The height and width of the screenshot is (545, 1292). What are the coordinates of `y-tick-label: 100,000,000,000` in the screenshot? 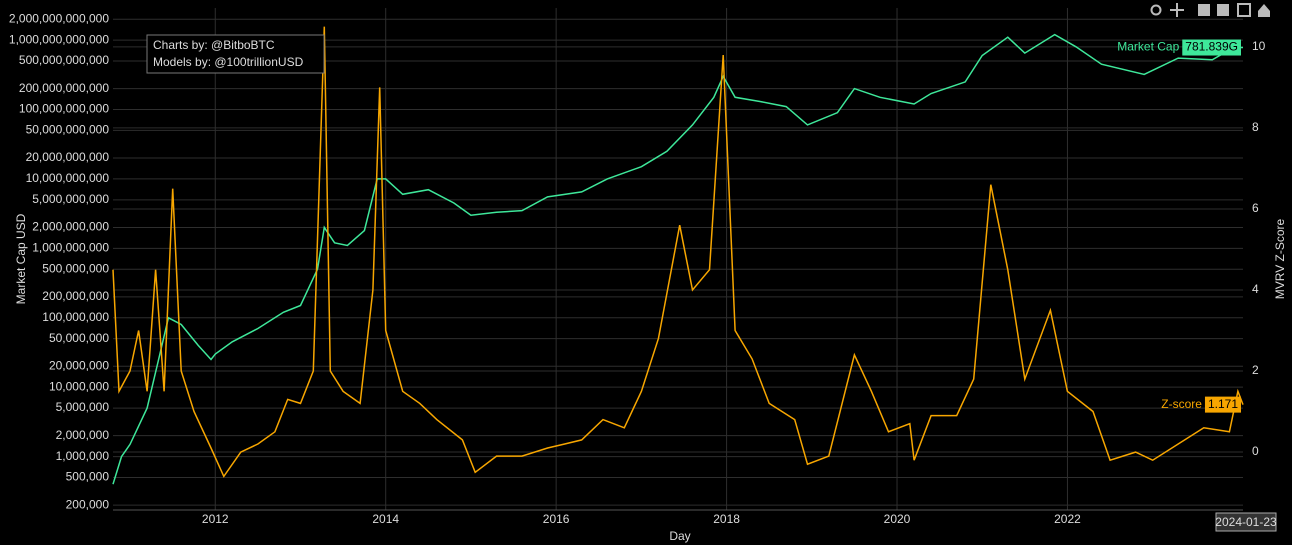 It's located at (64, 109).